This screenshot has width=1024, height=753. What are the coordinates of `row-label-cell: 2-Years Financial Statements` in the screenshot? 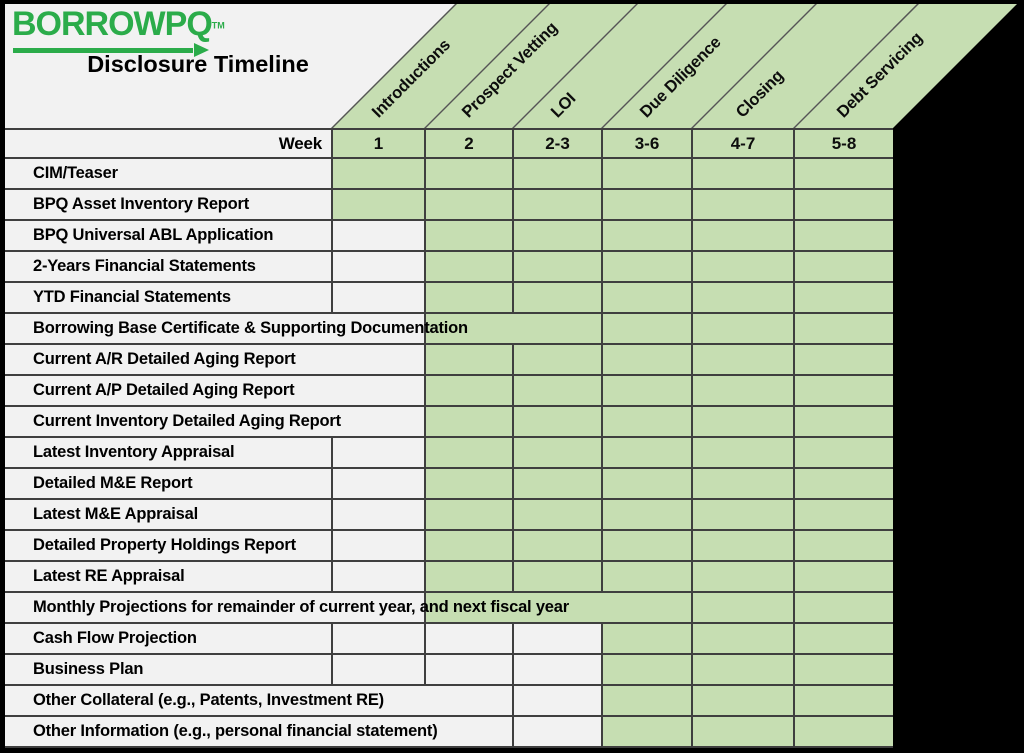 It's located at (168, 266).